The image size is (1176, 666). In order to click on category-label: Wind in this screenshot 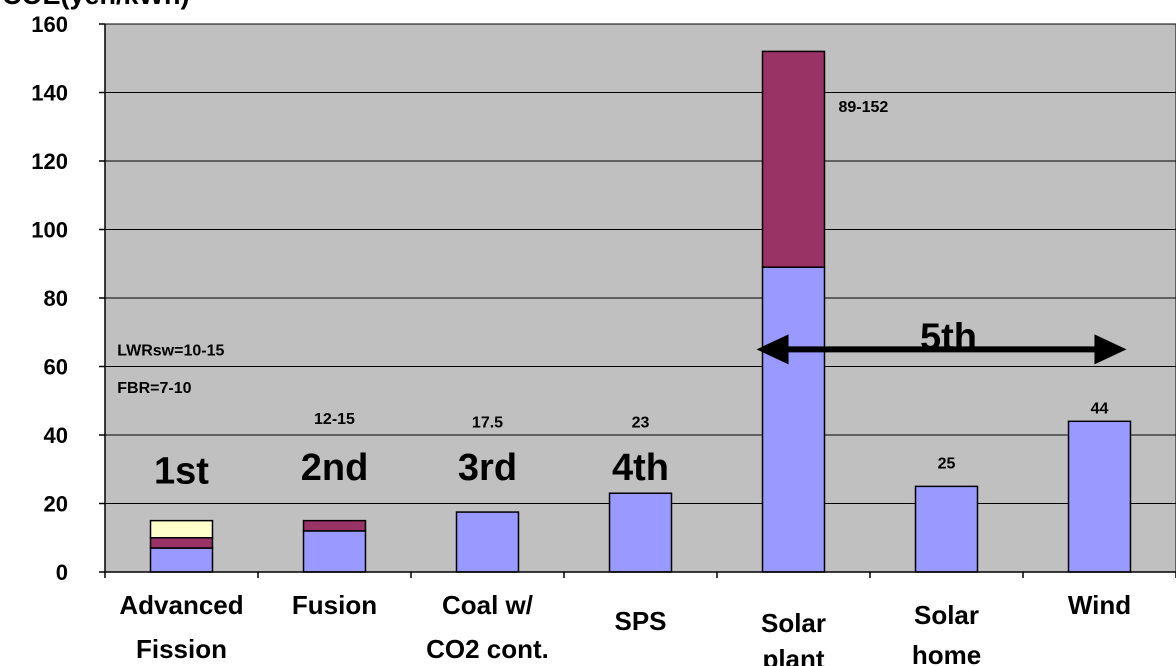, I will do `click(1099, 605)`.